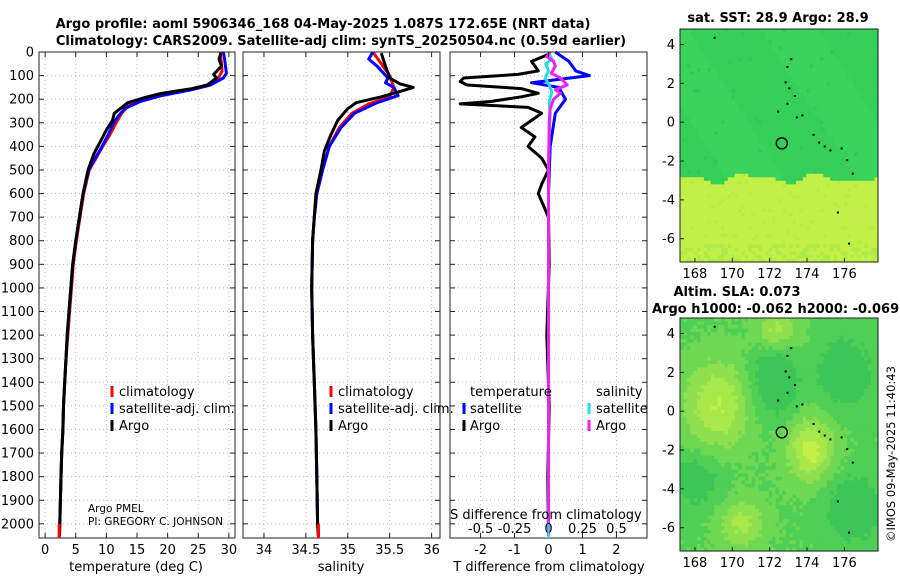  Describe the element at coordinates (167, 550) in the screenshot. I see `x-tick-label: 20` at that location.